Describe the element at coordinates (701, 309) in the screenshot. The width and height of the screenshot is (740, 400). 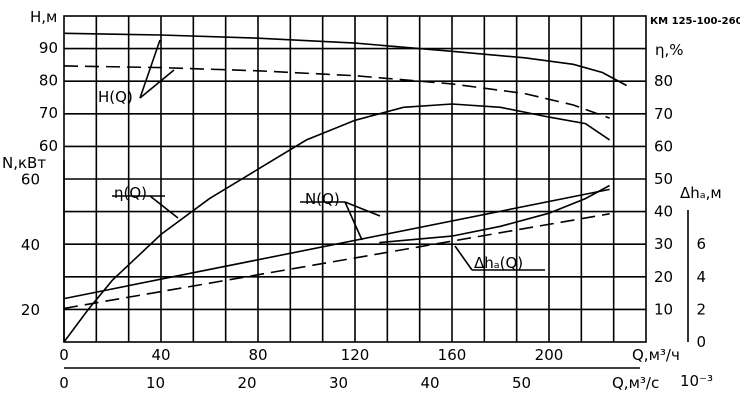
I see `dh-tick-label: 2` at that location.